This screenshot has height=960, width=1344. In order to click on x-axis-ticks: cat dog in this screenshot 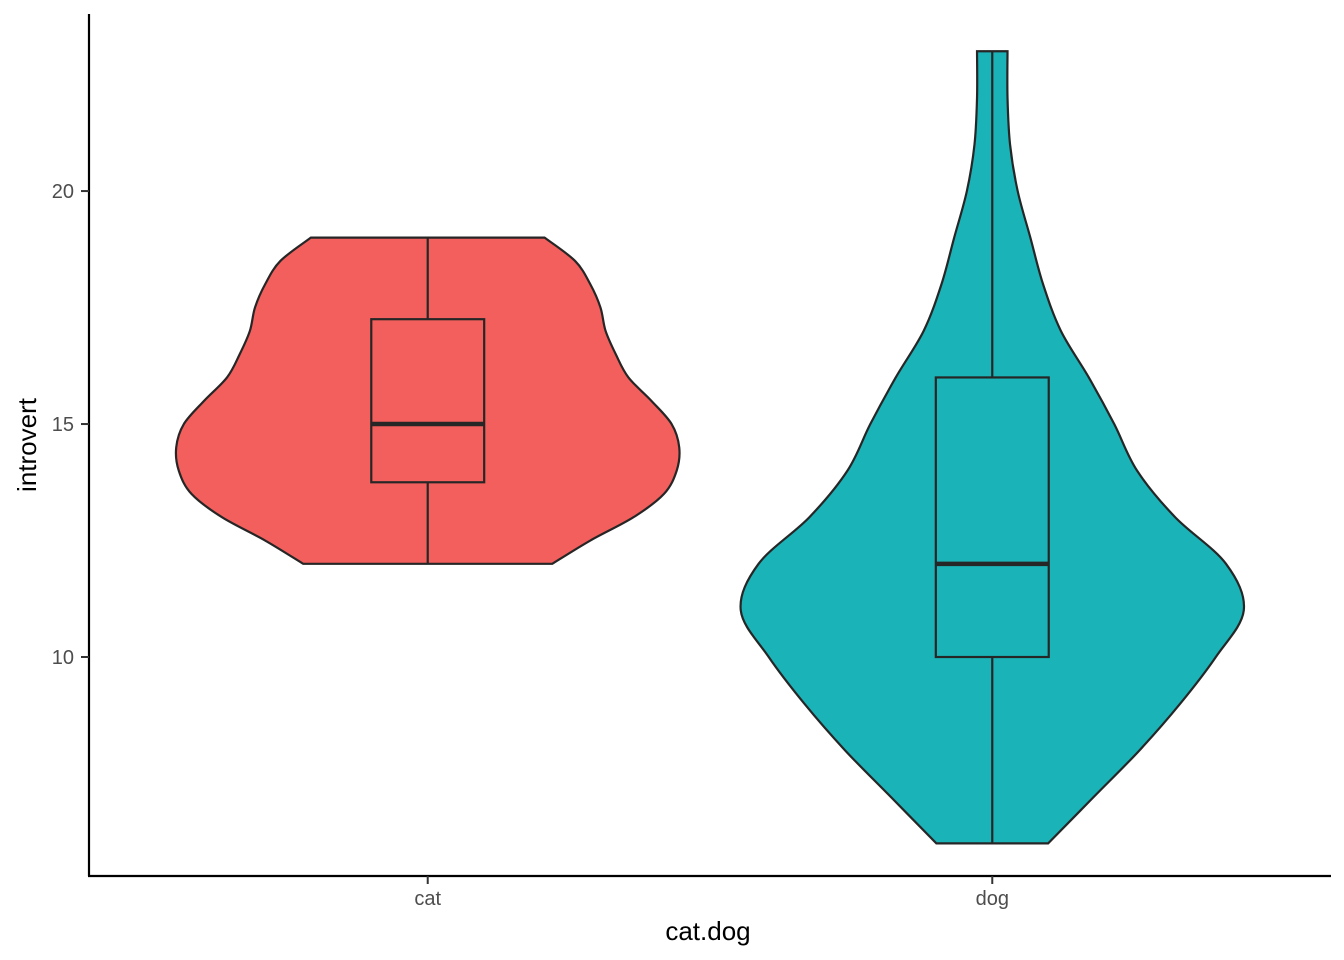, I will do `click(711, 893)`.